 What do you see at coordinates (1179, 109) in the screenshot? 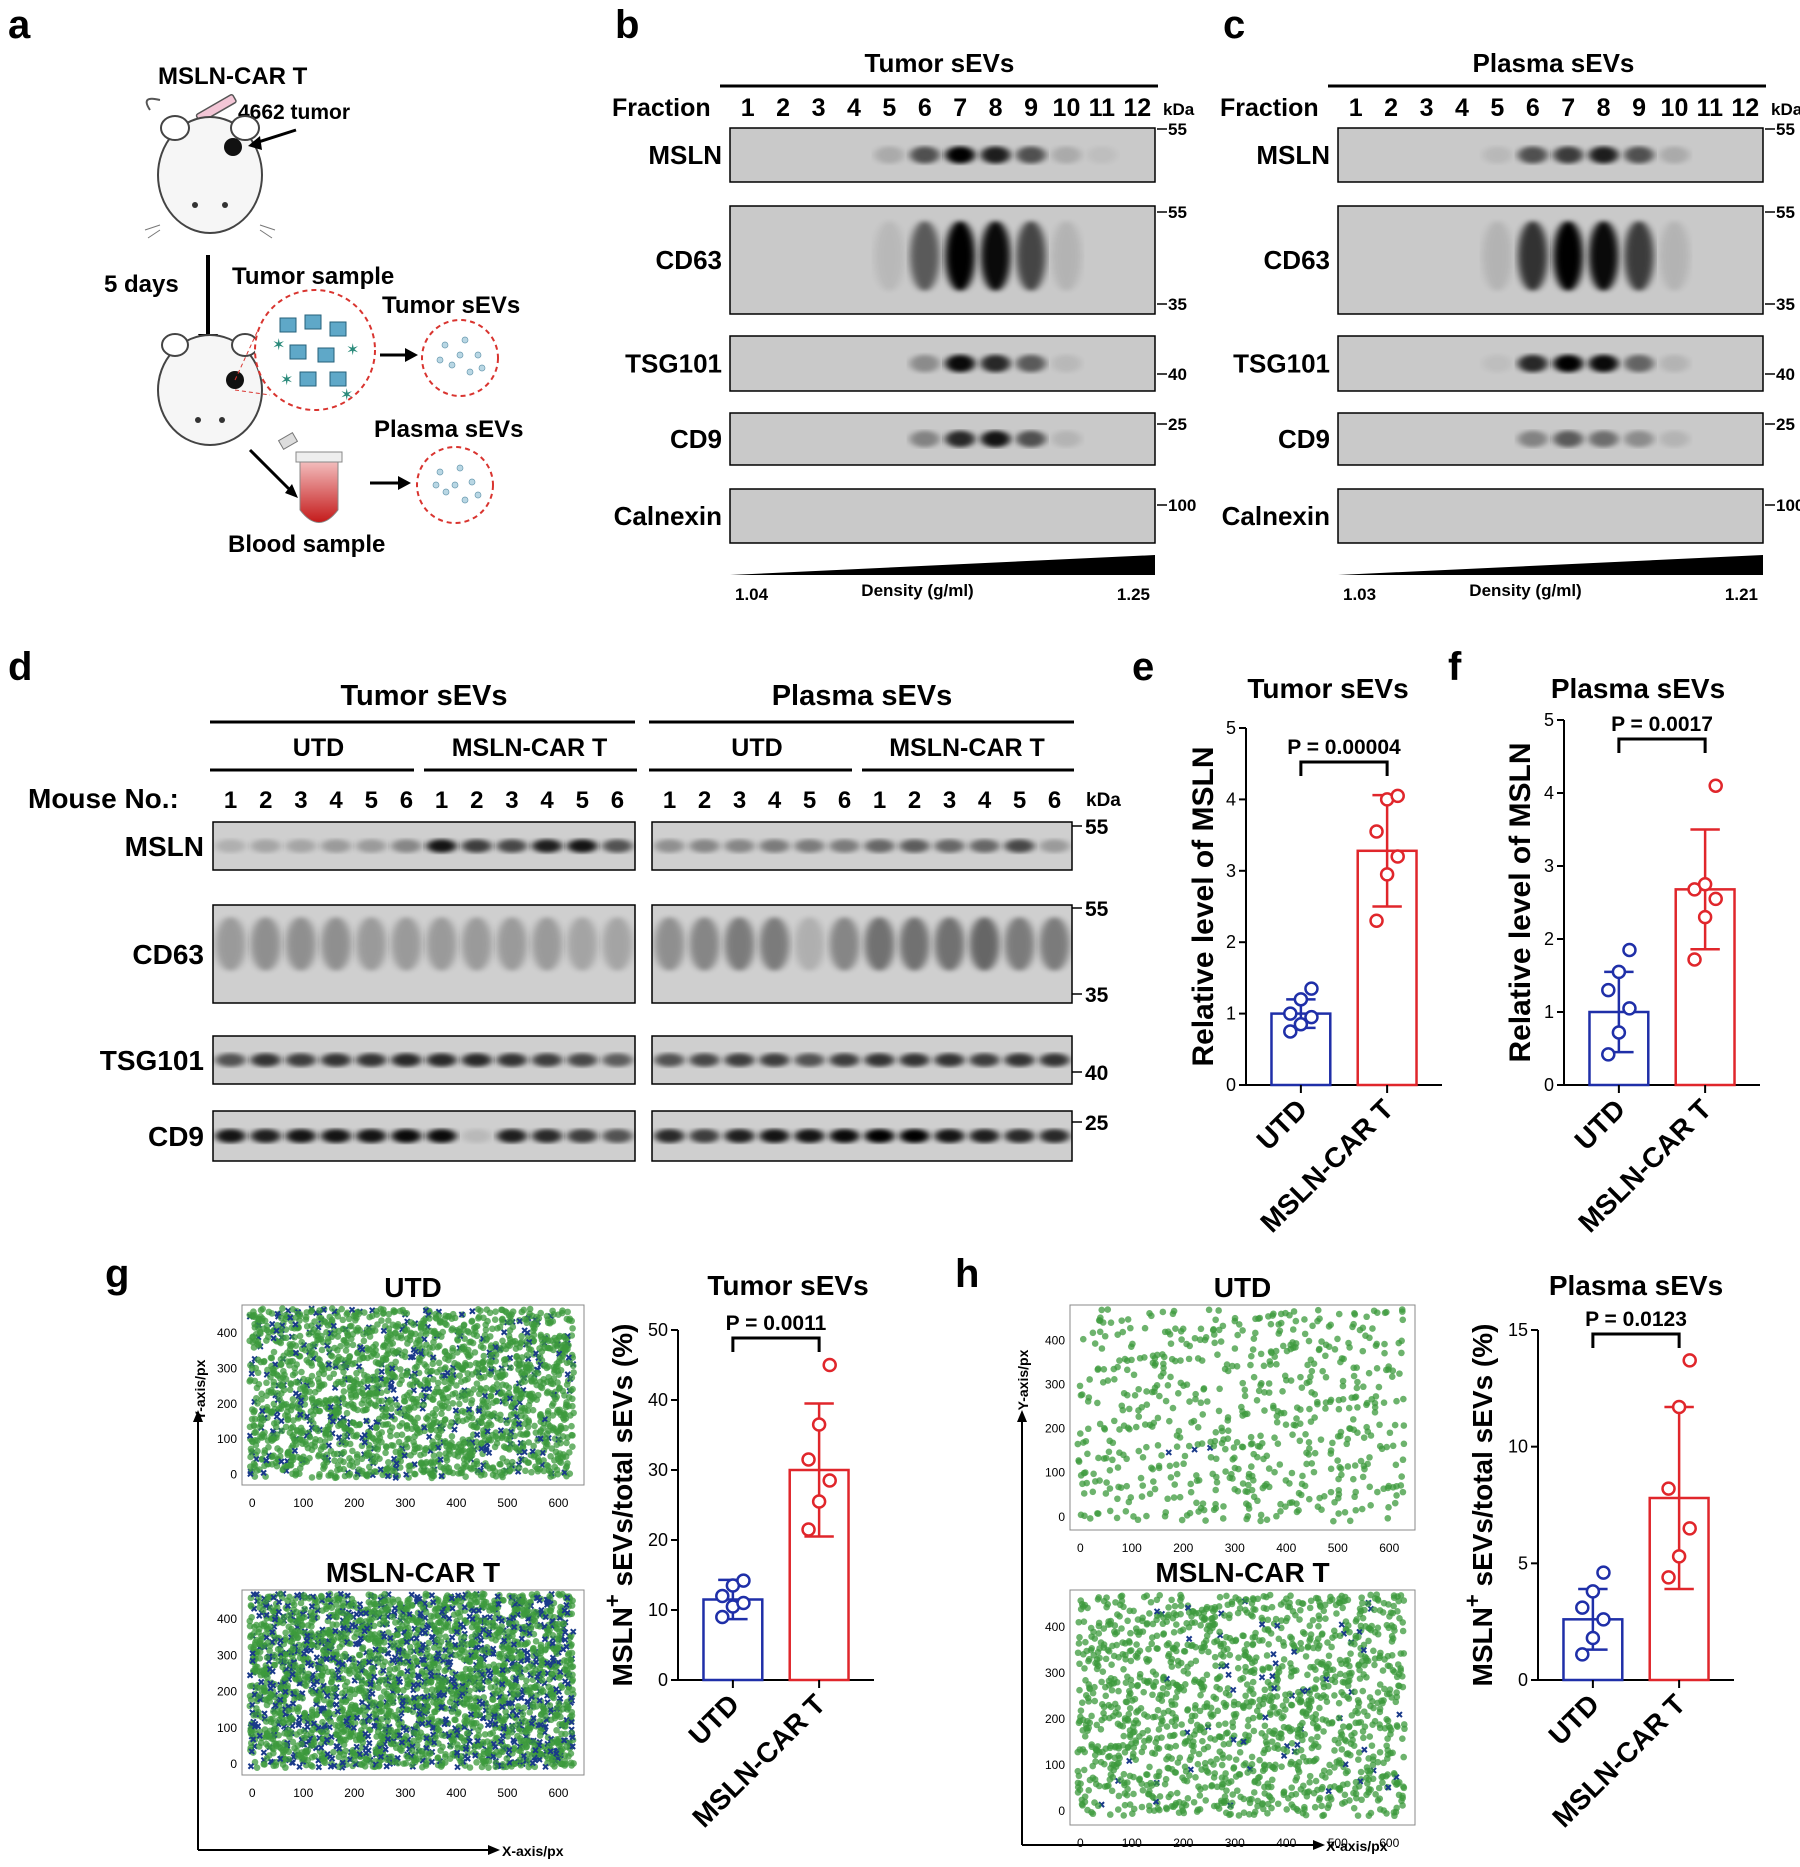
I see `kda-label: kDa` at bounding box center [1179, 109].